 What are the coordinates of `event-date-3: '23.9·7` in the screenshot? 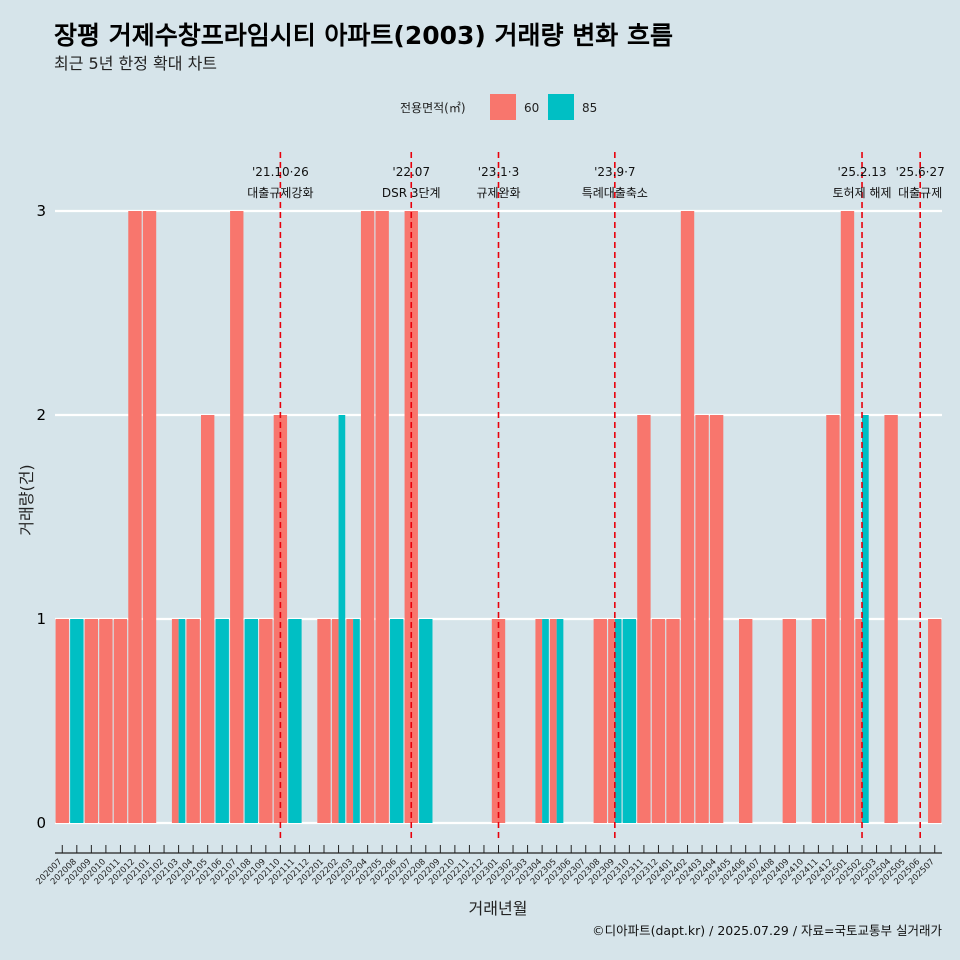 It's located at (614, 172).